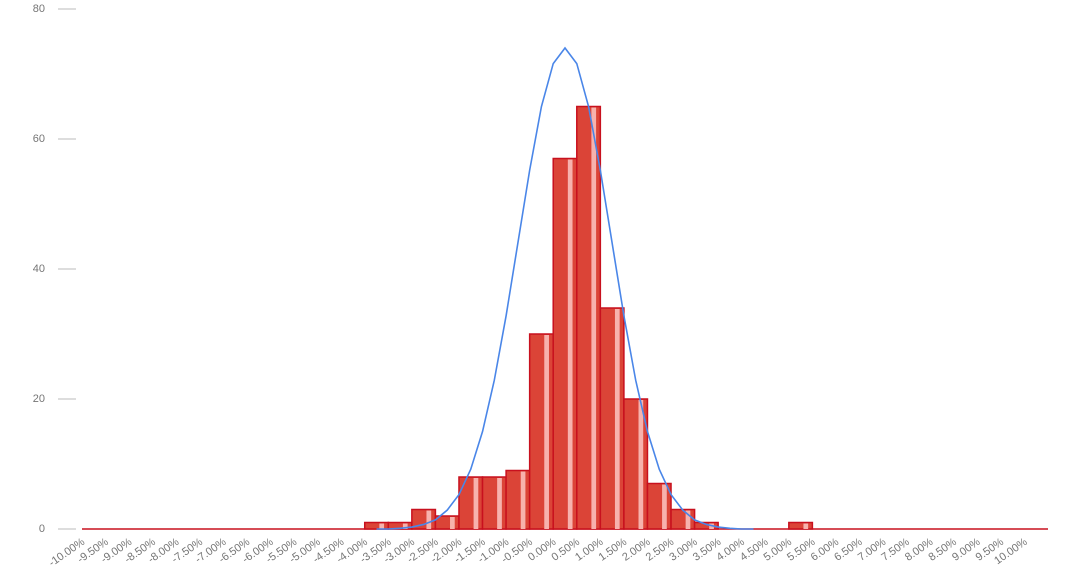 The height and width of the screenshot is (573, 1080). I want to click on y-tick-label: 0, so click(42, 529).